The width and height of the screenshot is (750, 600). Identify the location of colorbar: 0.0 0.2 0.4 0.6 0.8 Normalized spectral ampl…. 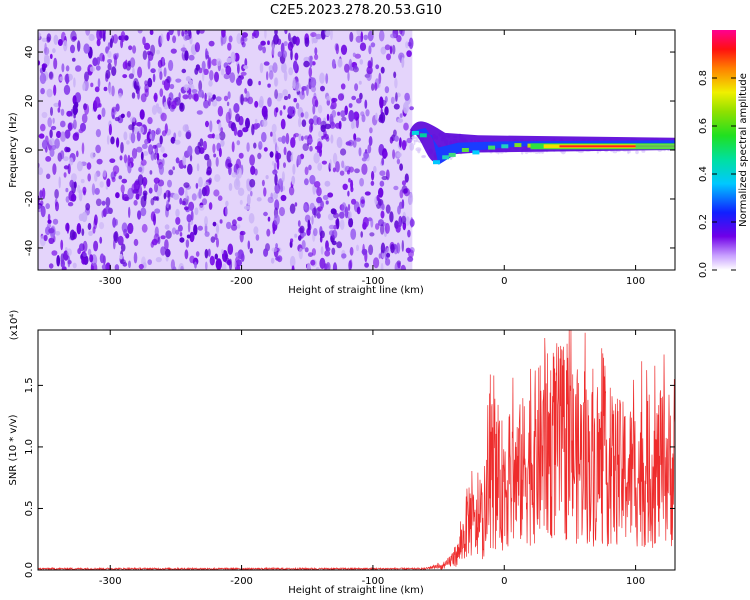
(723, 154).